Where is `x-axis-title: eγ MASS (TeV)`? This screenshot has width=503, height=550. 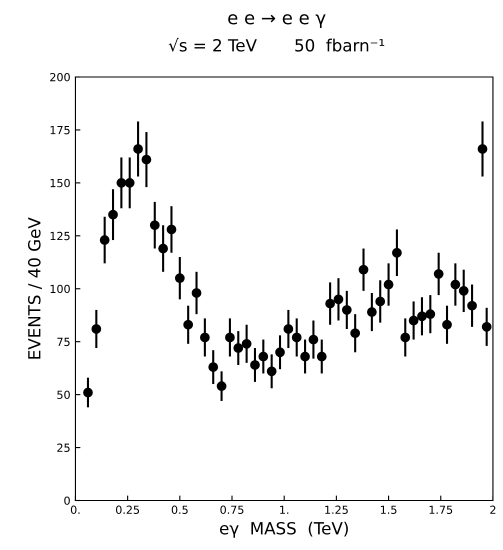
x-axis-title: eγ MASS (TeV) is located at coordinates (284, 530).